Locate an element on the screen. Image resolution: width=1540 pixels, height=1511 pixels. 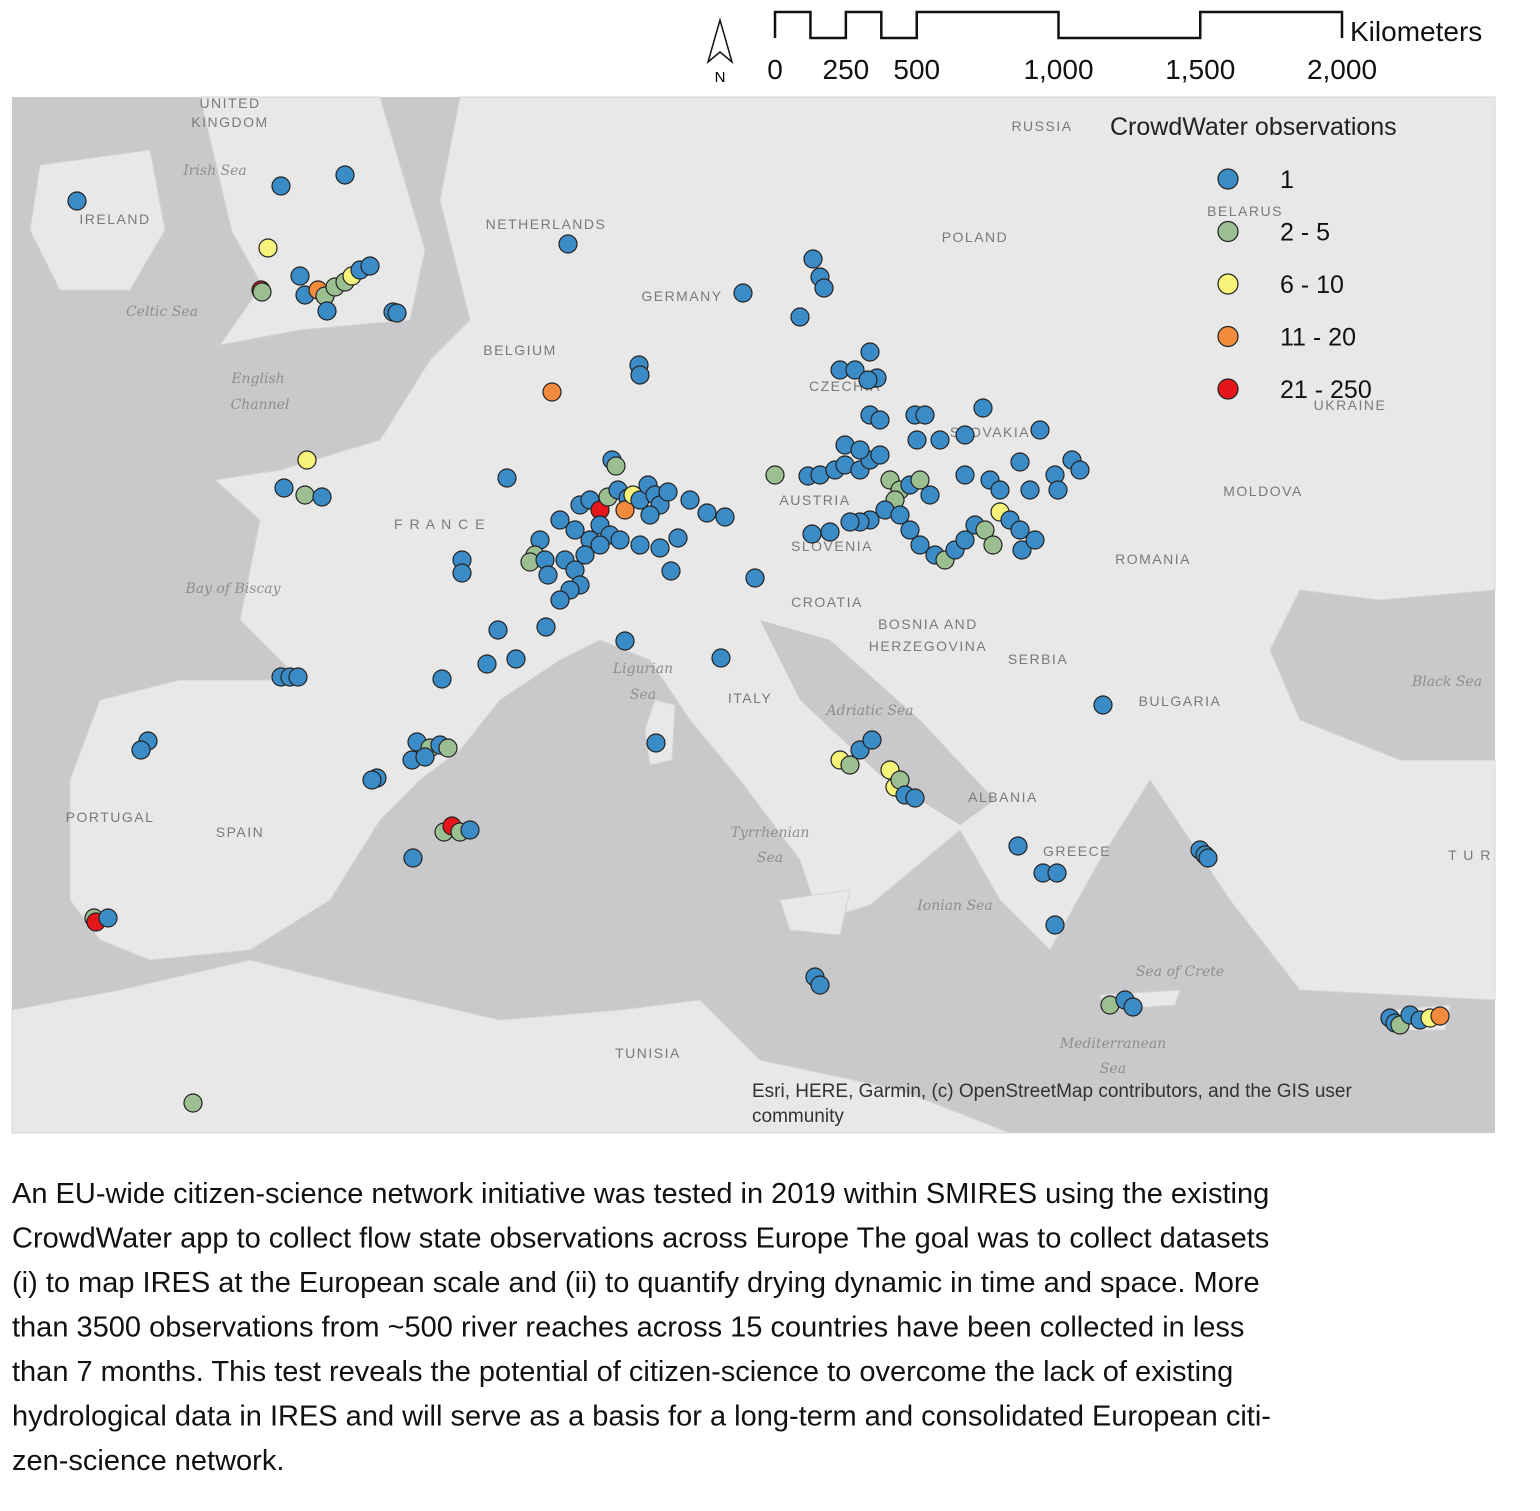
attribution: community is located at coordinates (798, 1116).